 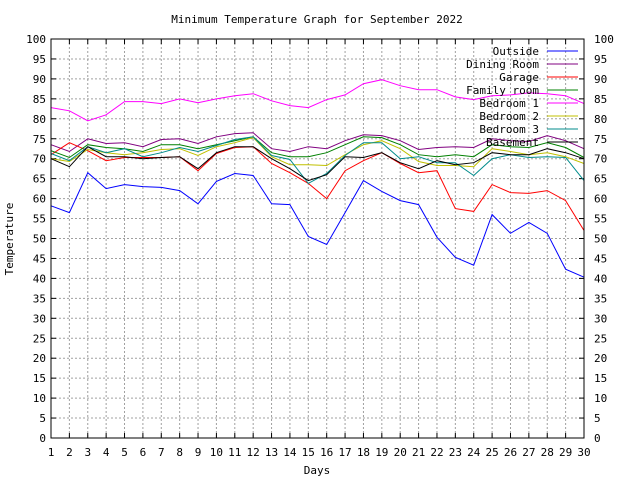 What do you see at coordinates (510, 452) in the screenshot?
I see `x-tick-label: 26` at bounding box center [510, 452].